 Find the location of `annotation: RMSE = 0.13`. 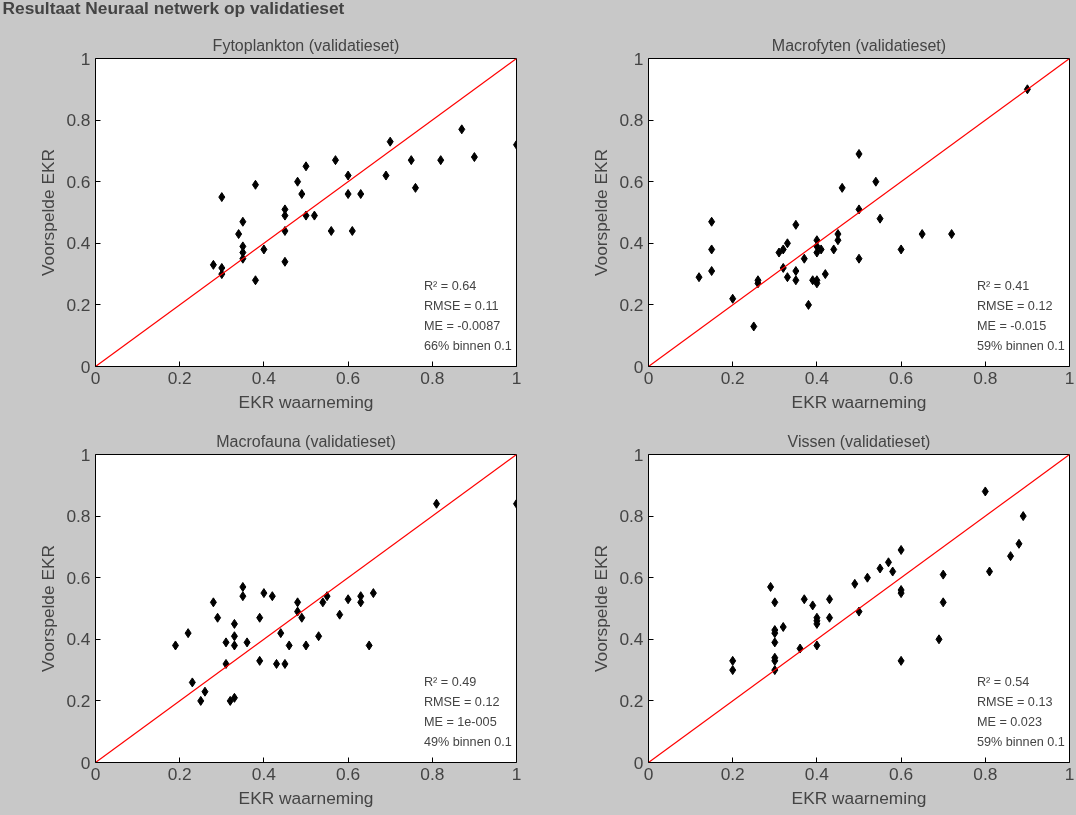

annotation: RMSE = 0.13 is located at coordinates (1014, 701).